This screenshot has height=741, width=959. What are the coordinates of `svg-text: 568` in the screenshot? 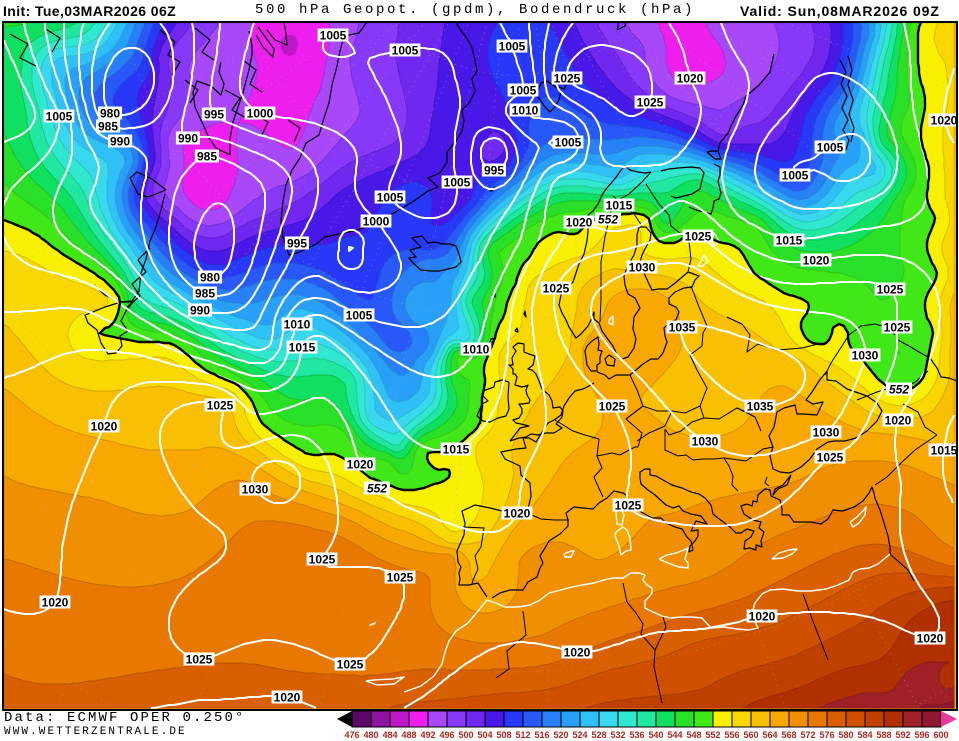 It's located at (788, 735).